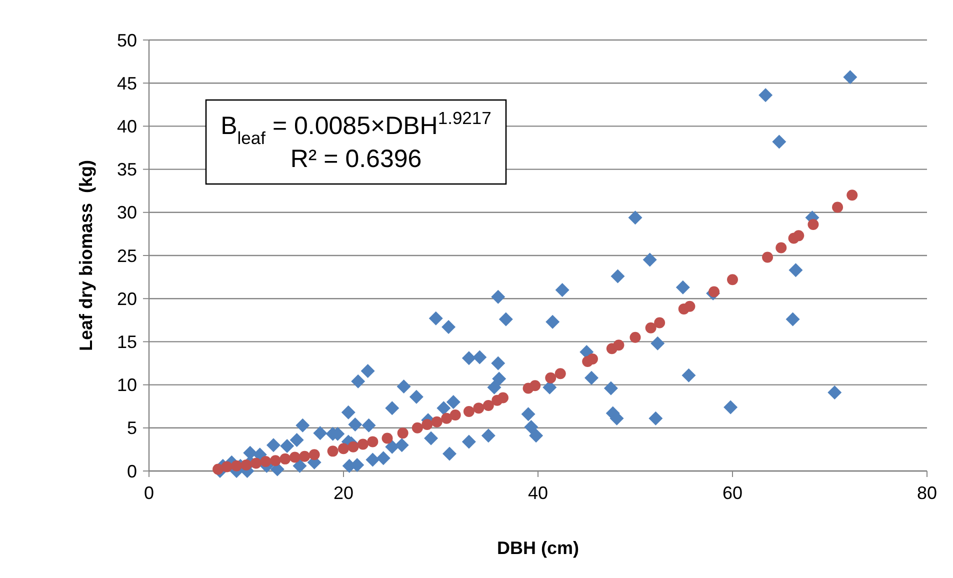 This screenshot has height=578, width=953. What do you see at coordinates (126, 212) in the screenshot?
I see `y-tick-label: 30` at bounding box center [126, 212].